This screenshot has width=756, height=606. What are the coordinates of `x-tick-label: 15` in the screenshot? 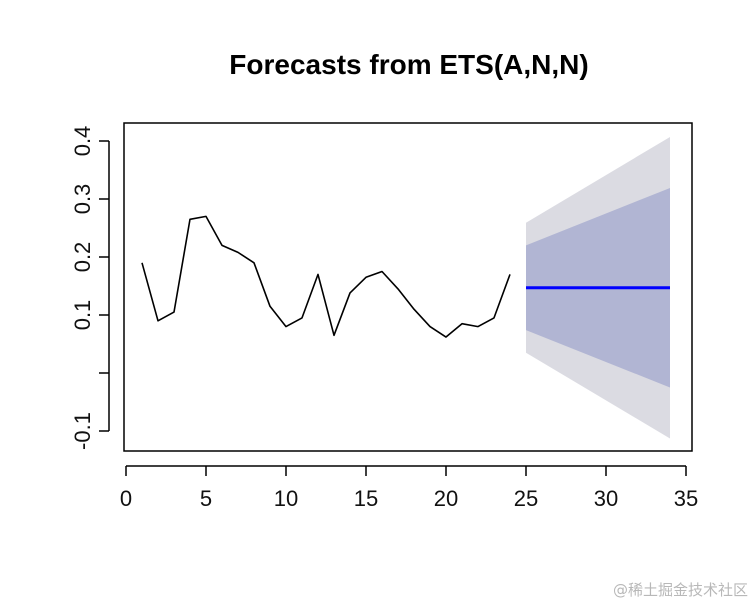 It's located at (366, 498).